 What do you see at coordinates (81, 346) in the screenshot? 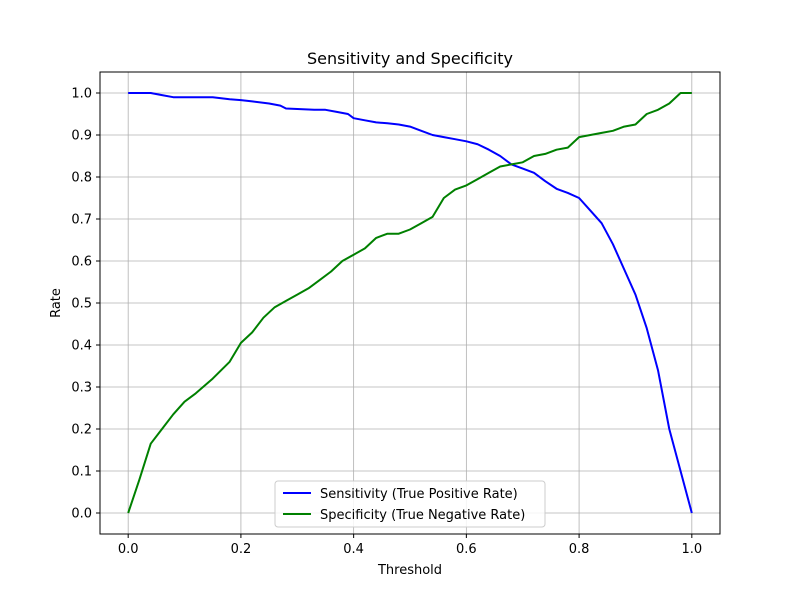
I see `y-tick-label: 0.4` at bounding box center [81, 346].